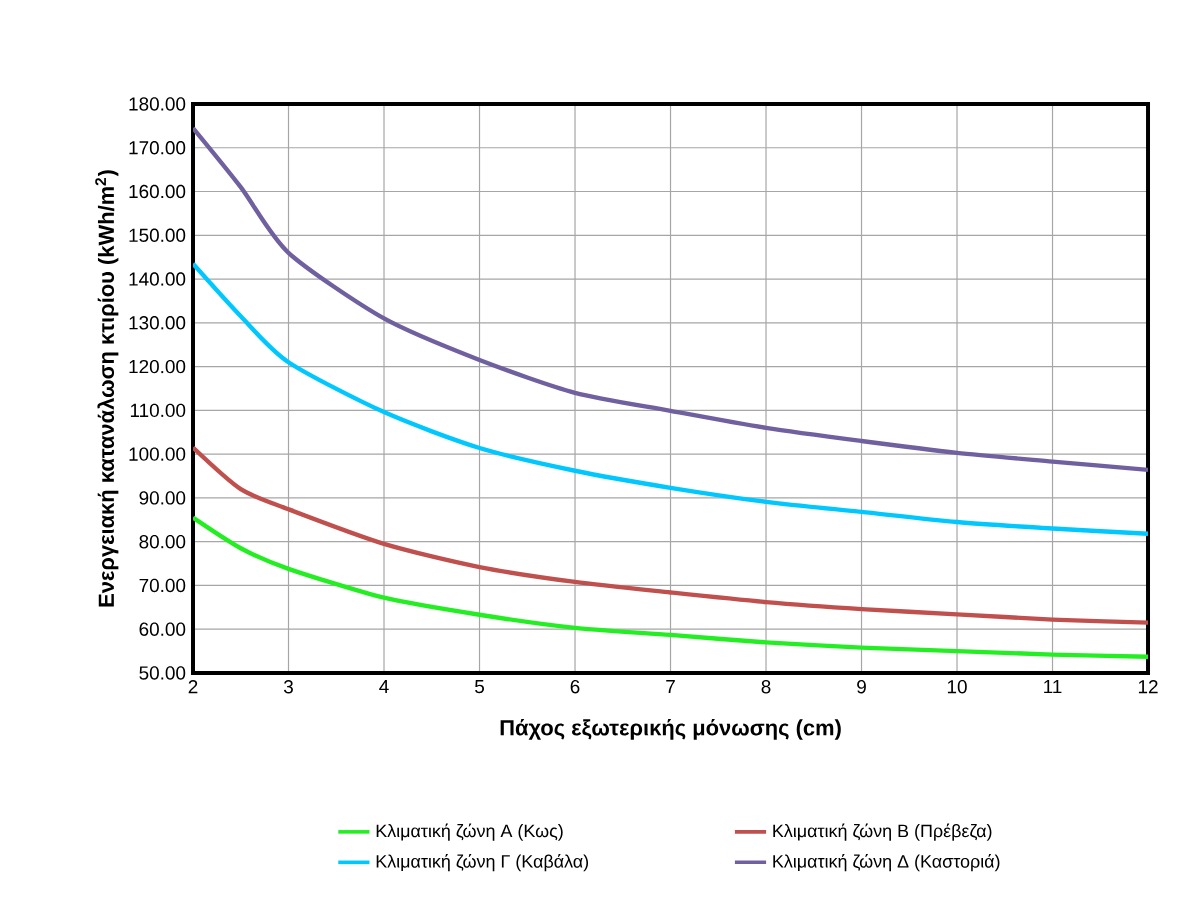  Describe the element at coordinates (162, 498) in the screenshot. I see `y-tick-label: 90.00` at that location.